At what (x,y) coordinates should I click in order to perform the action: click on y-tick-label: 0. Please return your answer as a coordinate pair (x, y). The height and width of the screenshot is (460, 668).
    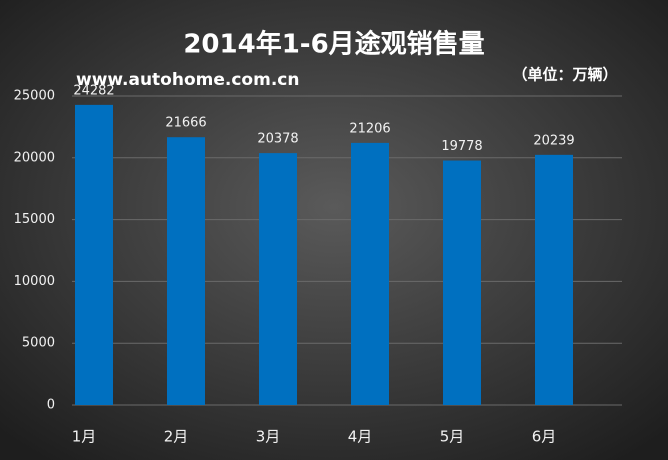
    Looking at the image, I should click on (51, 405).